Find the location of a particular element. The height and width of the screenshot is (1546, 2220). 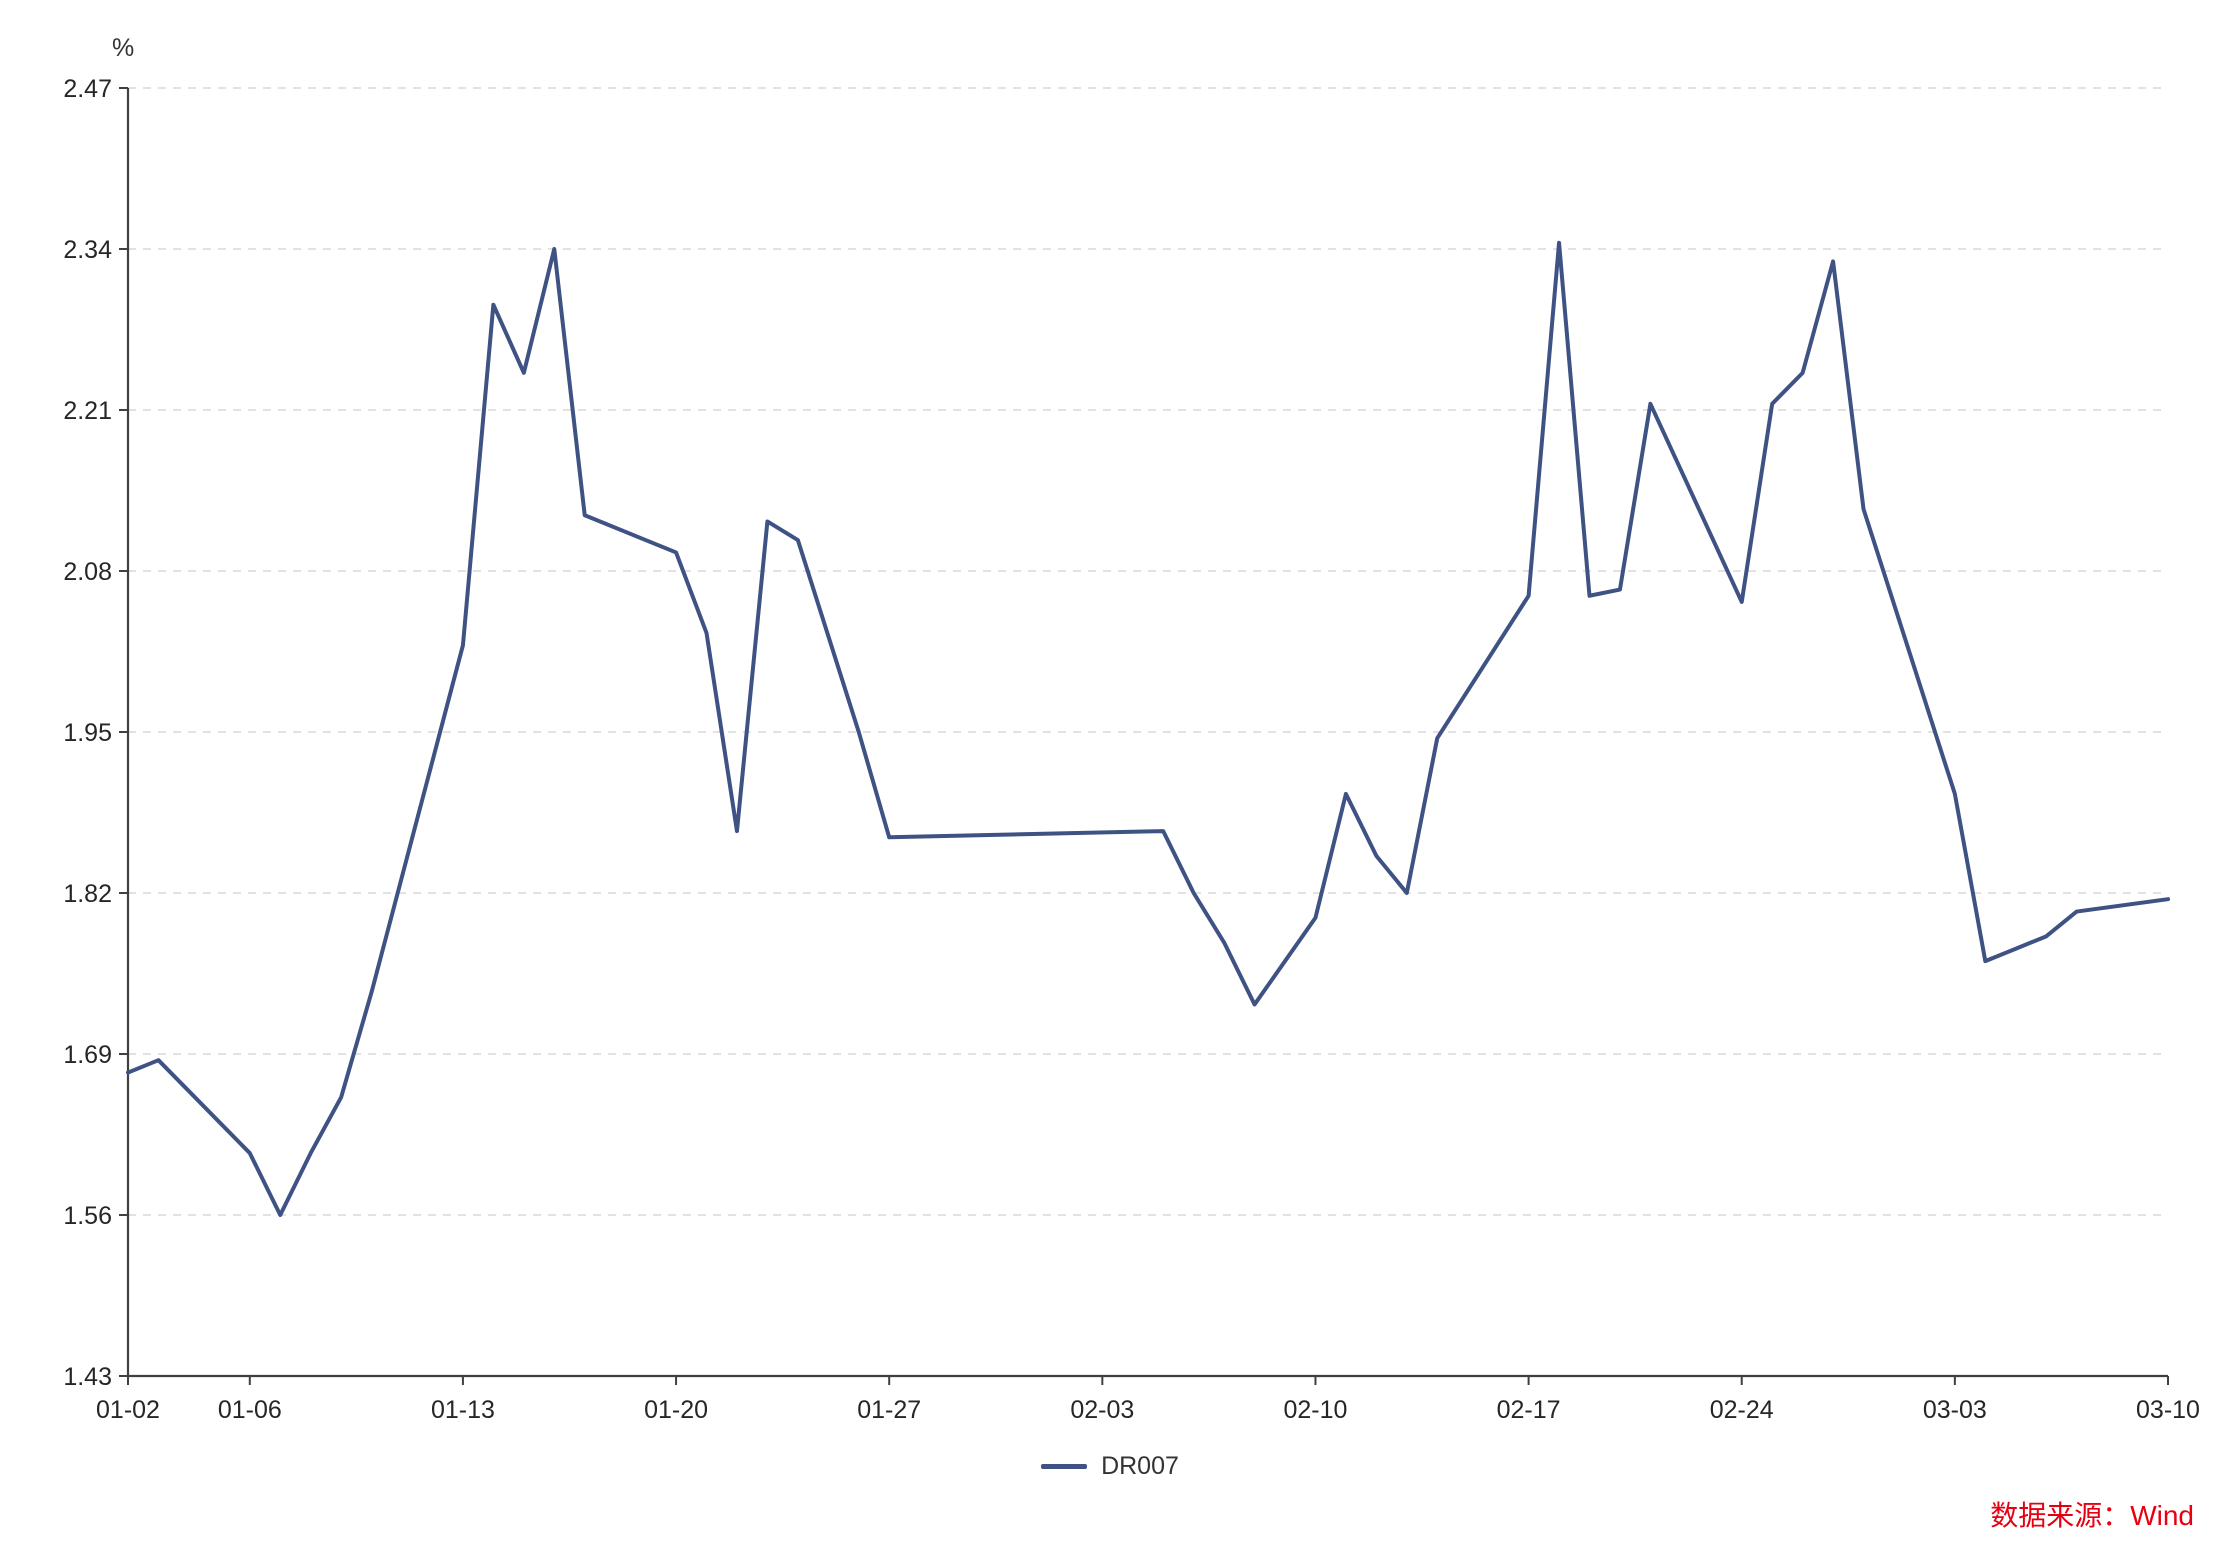

x-tick-label: 02-24 is located at coordinates (1742, 1410).